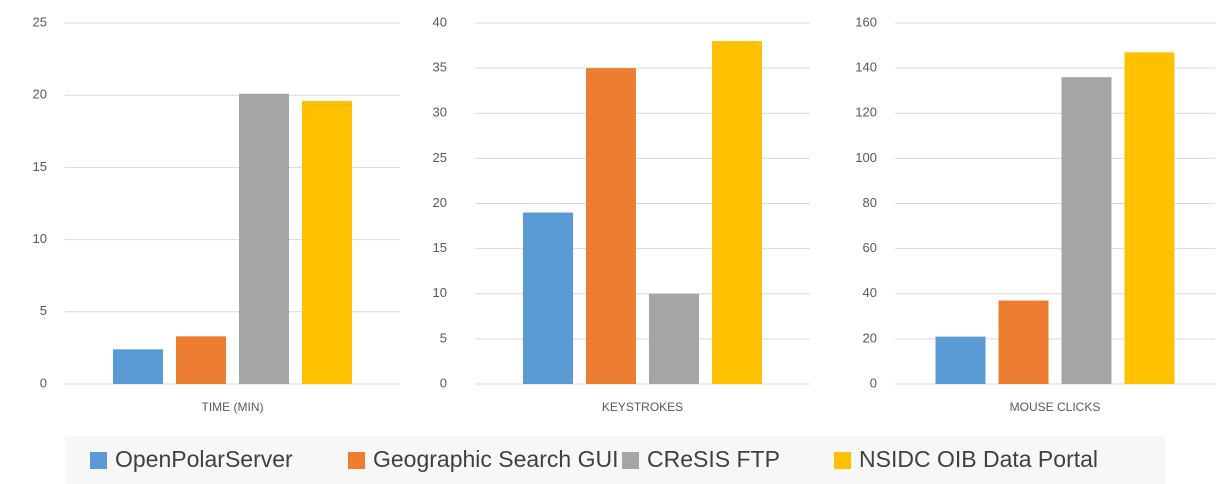 This screenshot has width=1221, height=484. I want to click on legend-box, so click(615, 460).